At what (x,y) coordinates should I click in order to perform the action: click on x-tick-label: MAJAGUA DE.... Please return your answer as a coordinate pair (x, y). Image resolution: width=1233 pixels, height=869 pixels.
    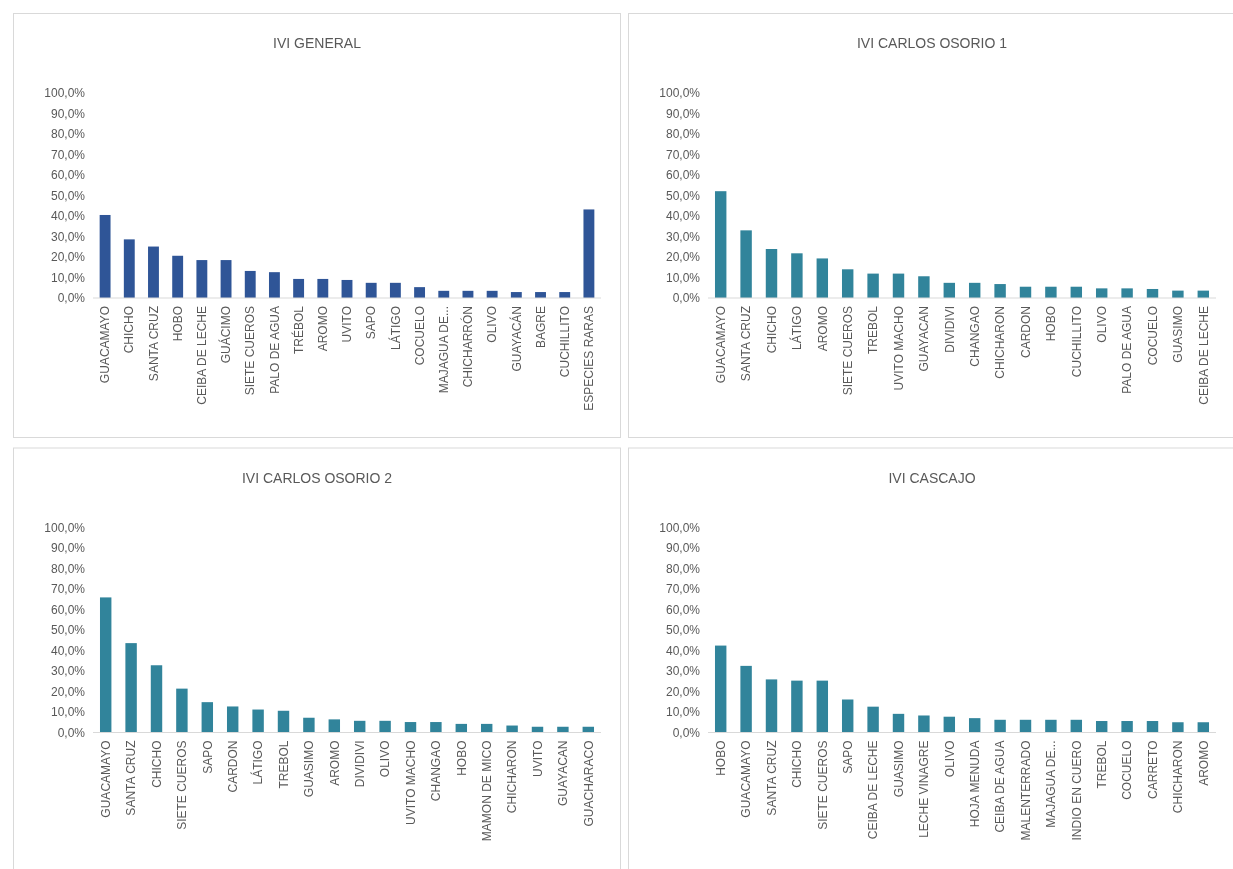
    Looking at the image, I should click on (443, 350).